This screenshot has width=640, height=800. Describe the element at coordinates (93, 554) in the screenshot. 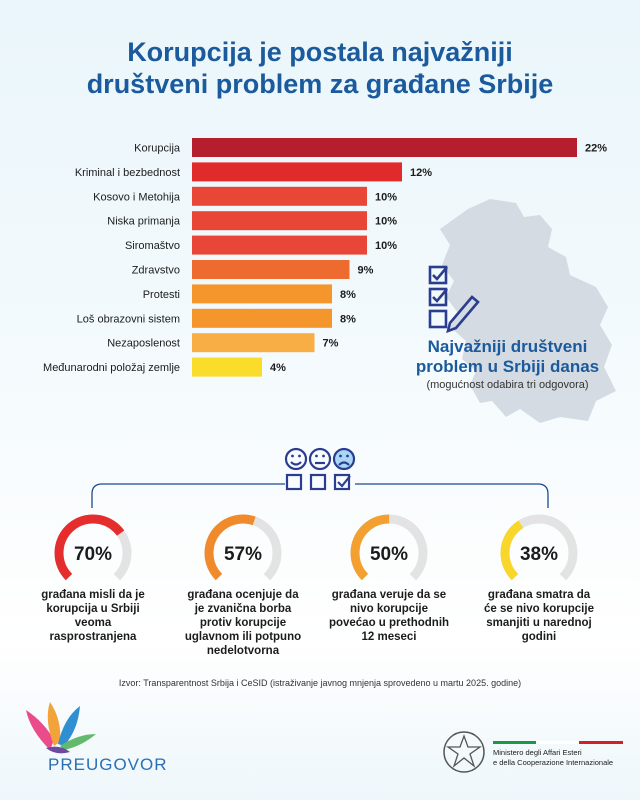

I see `gauge-percent: 70%` at that location.